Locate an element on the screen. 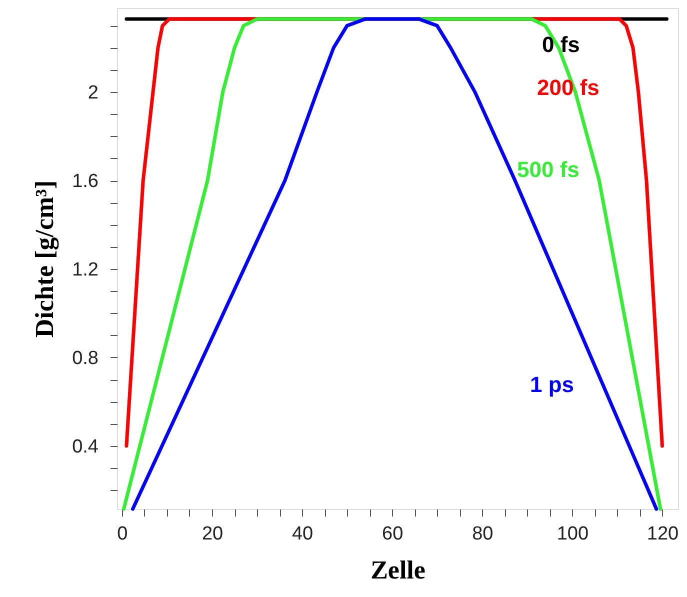 This screenshot has width=687, height=597. x-tick-label: 40 is located at coordinates (303, 534).